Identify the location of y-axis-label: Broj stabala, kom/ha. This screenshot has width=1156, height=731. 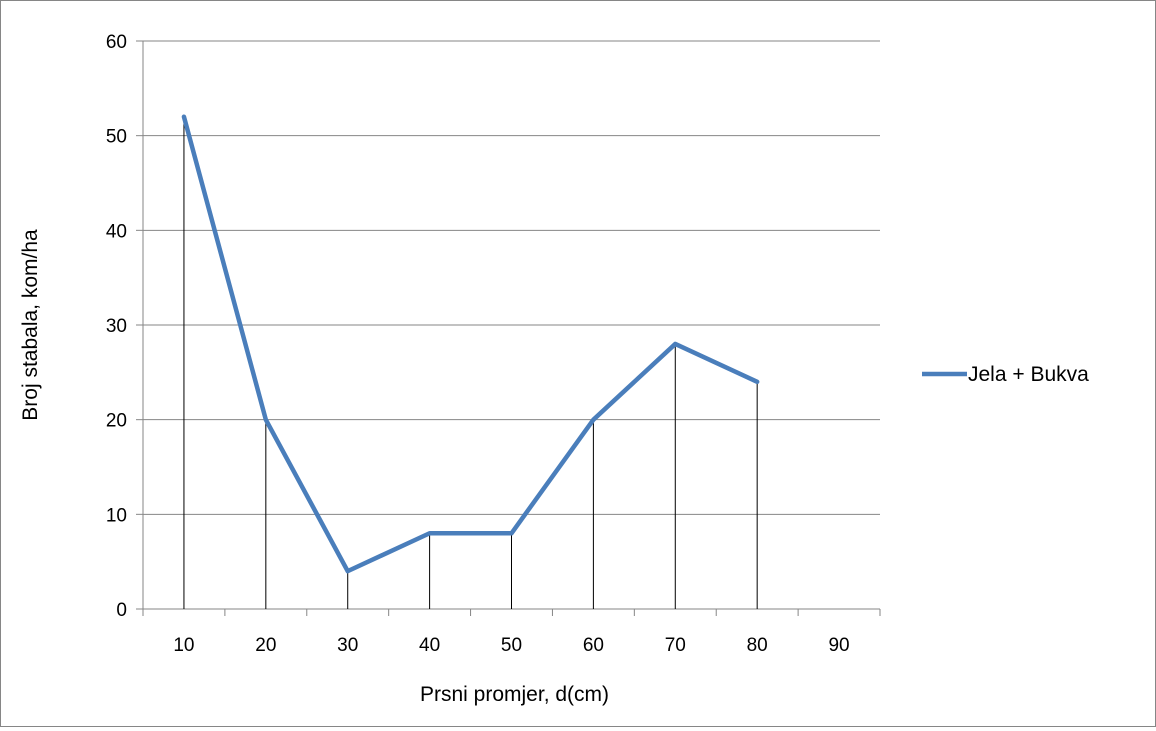
(30, 325).